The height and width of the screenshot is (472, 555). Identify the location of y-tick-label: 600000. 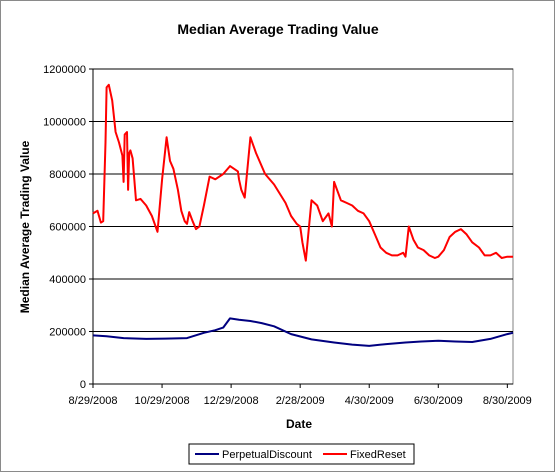
(67, 228).